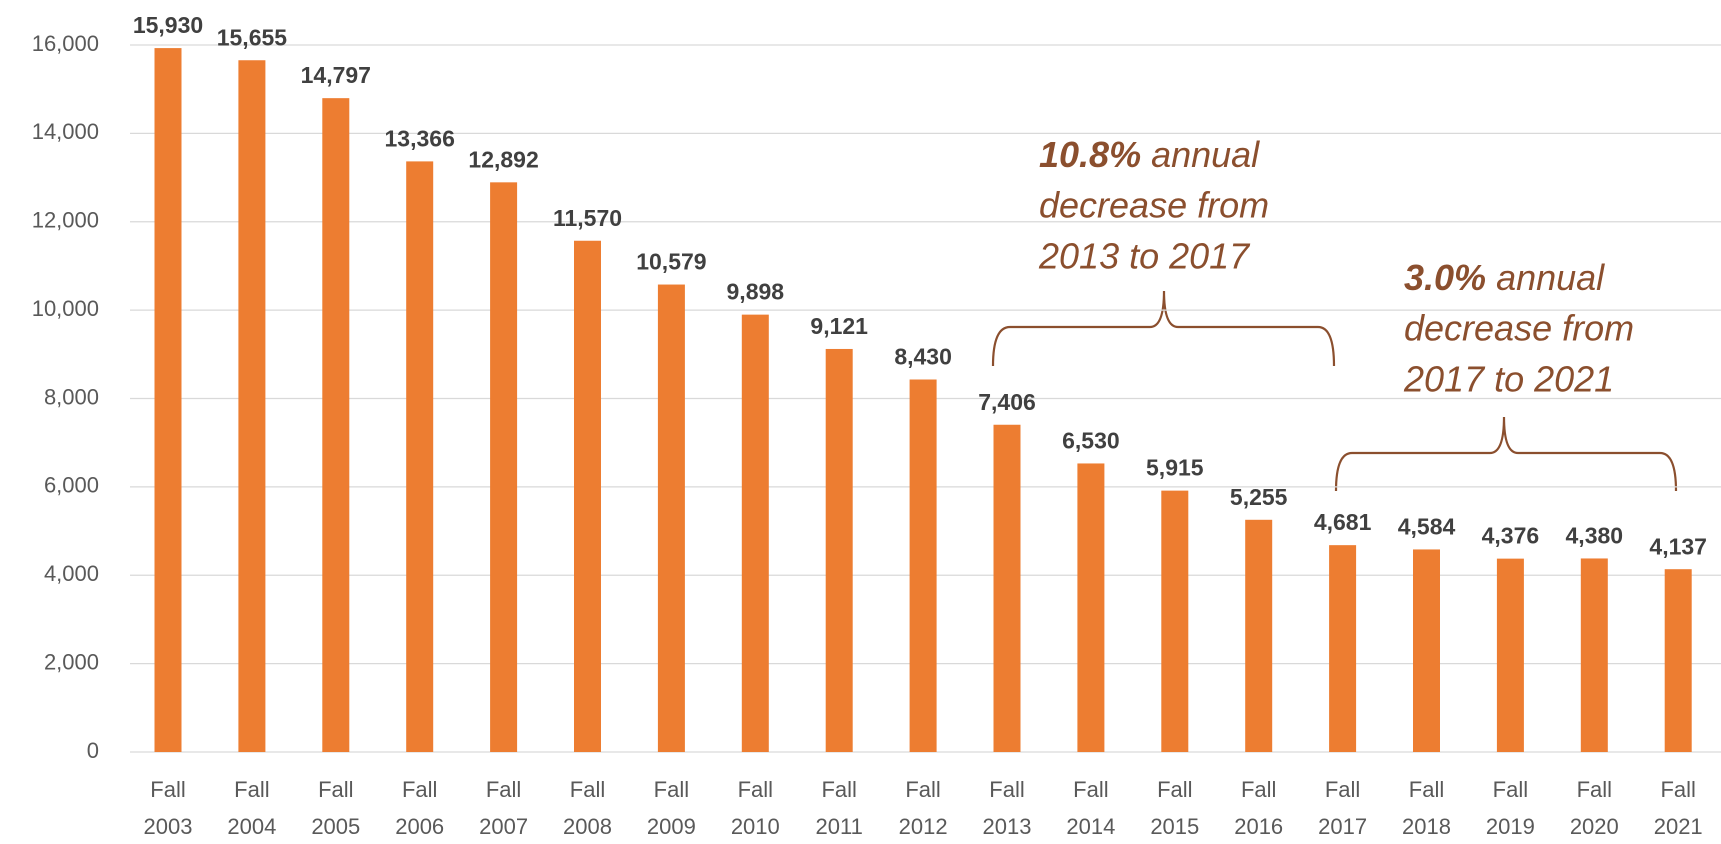  I want to click on x-tick-label: Fall 2017, so click(1342, 808).